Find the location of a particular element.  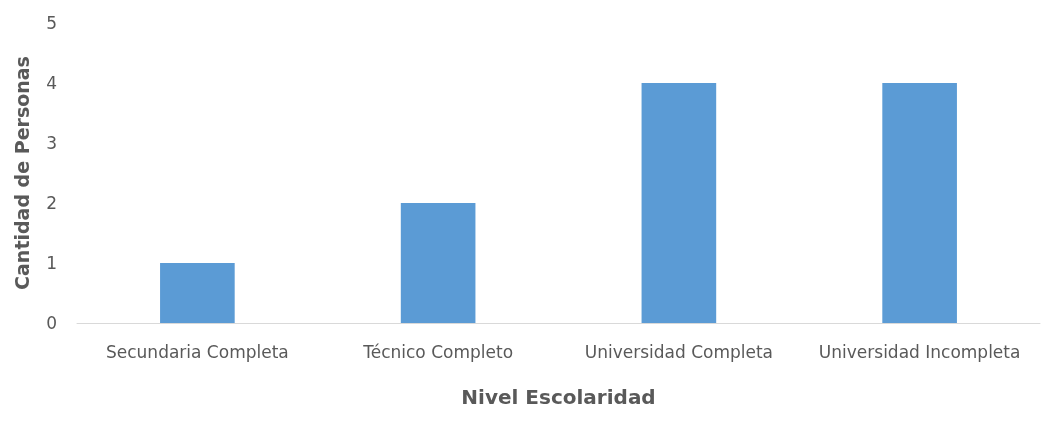

y-tick-label: 4 is located at coordinates (51, 83).